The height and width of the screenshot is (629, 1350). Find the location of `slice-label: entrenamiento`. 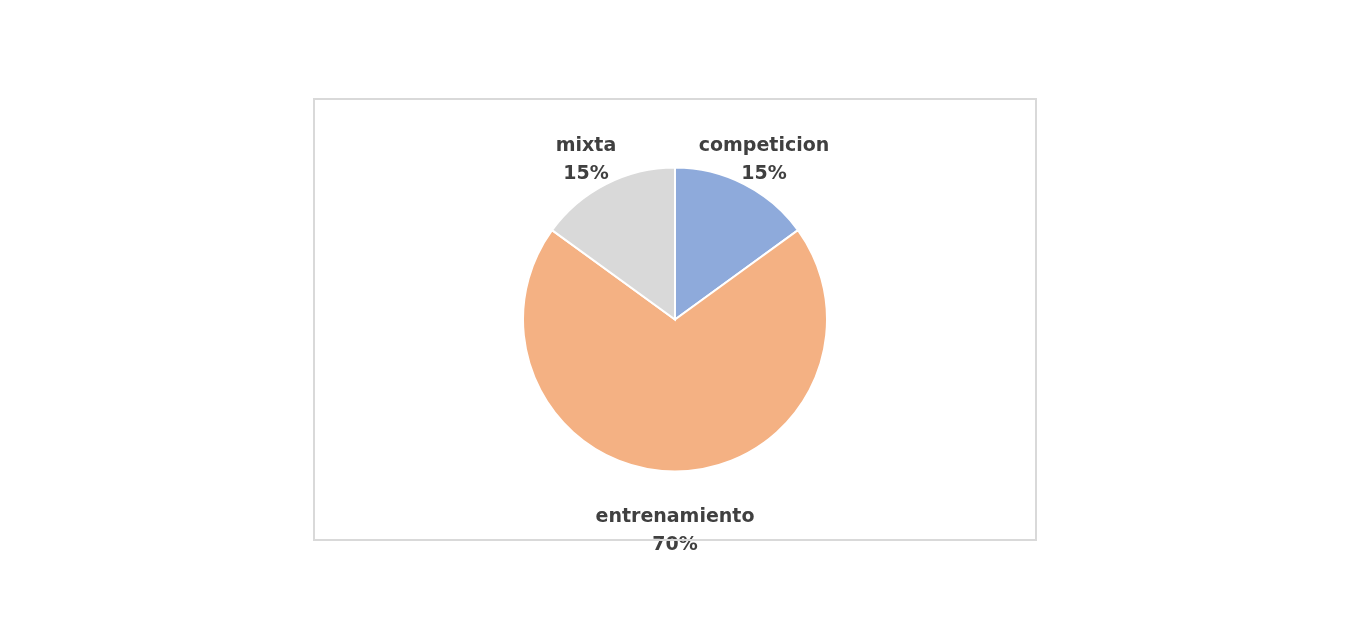

slice-label: entrenamiento is located at coordinates (675, 514).